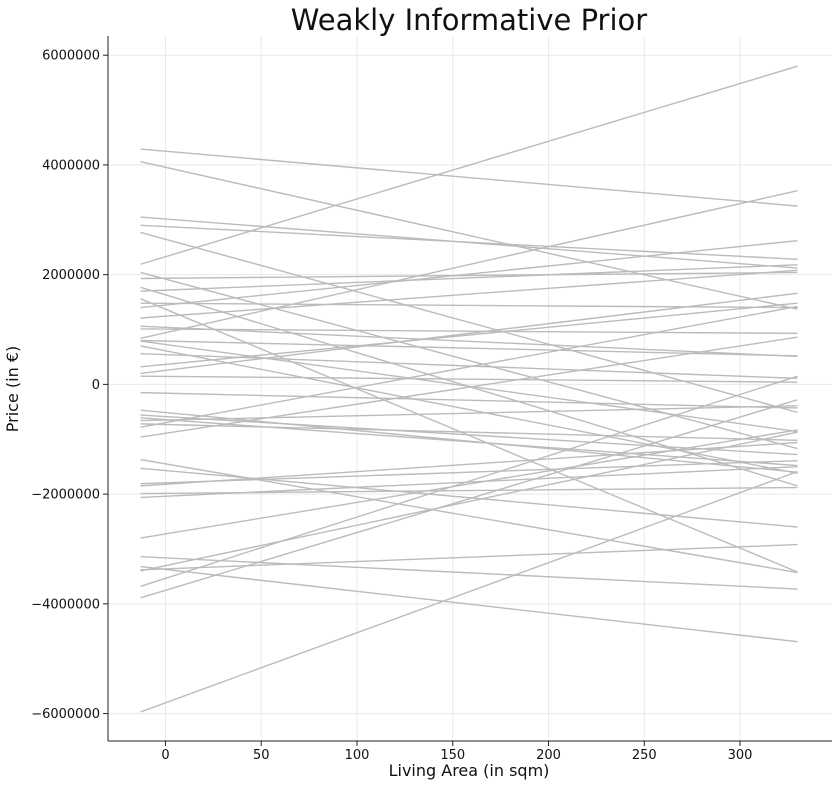  I want to click on x-tick-label: 0, so click(165, 755).